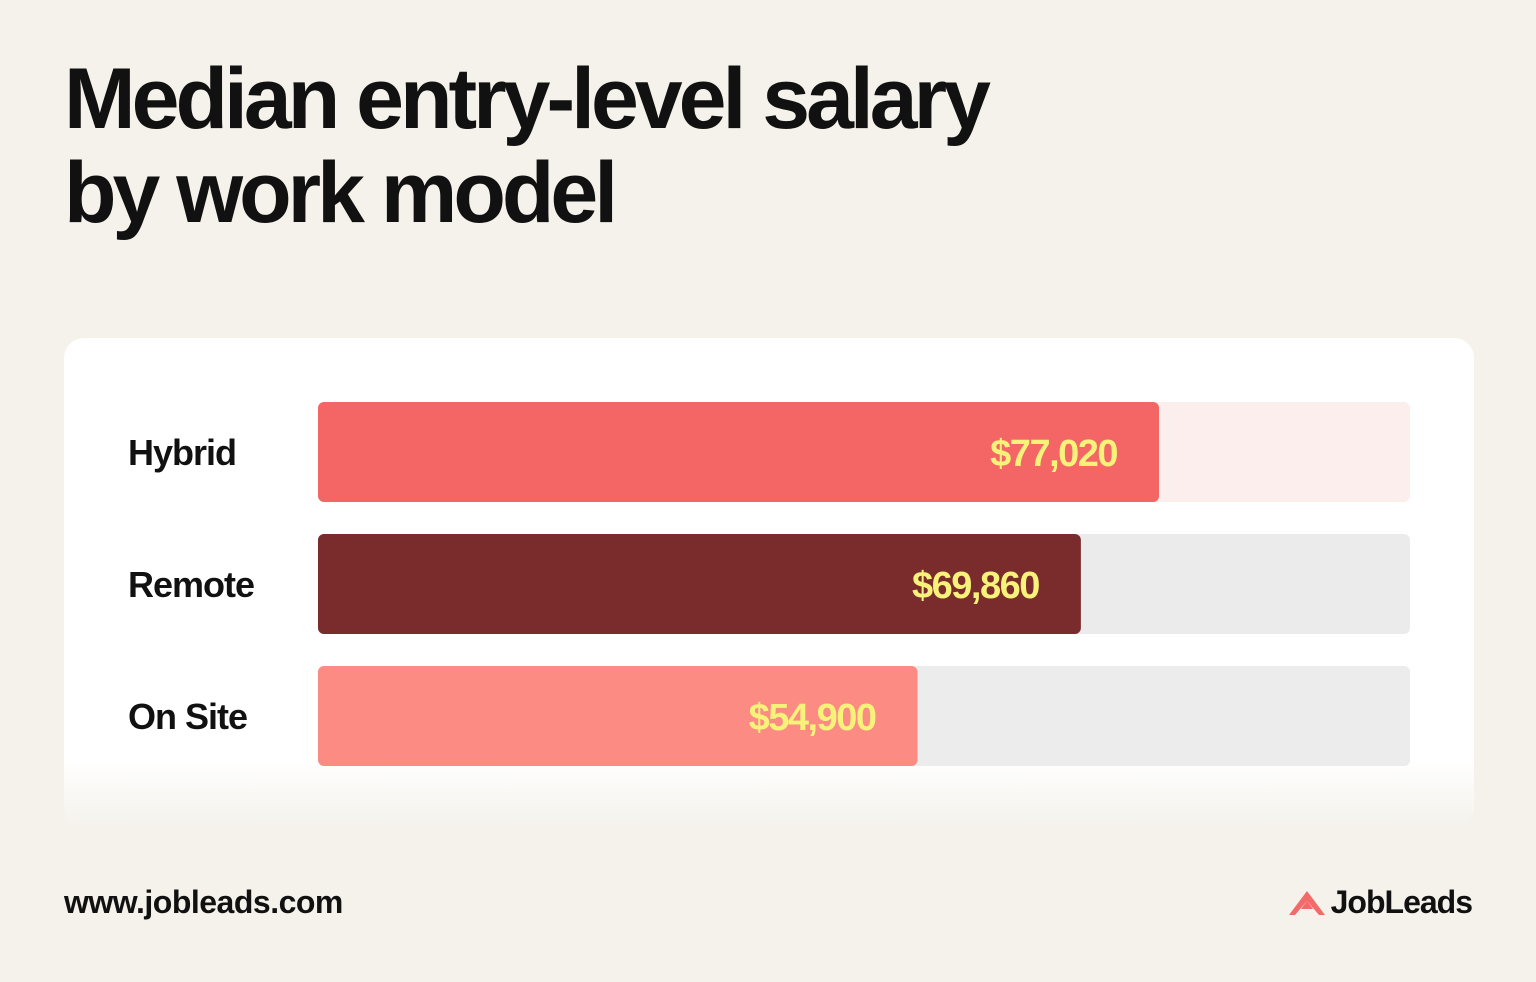  What do you see at coordinates (341, 193) in the screenshot?
I see `chart-title-line-2: by work model` at bounding box center [341, 193].